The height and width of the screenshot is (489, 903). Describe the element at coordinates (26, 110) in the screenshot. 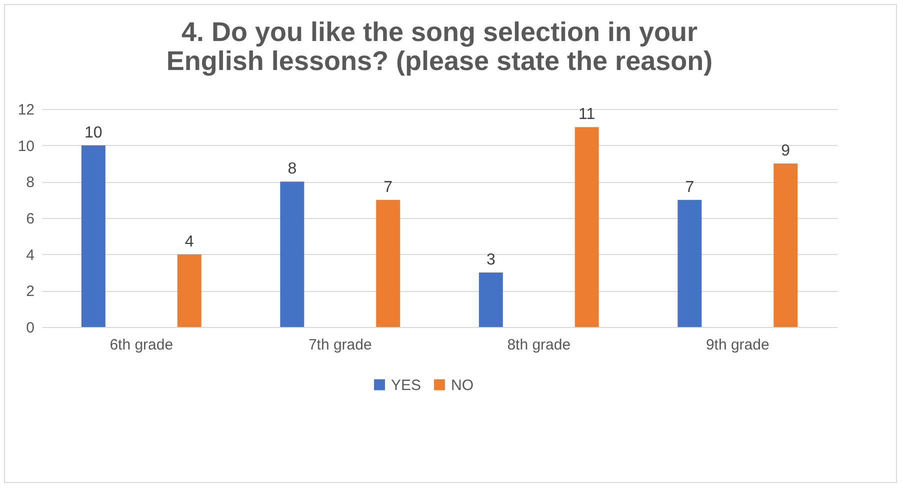

I see `y-tick-label: 12` at that location.